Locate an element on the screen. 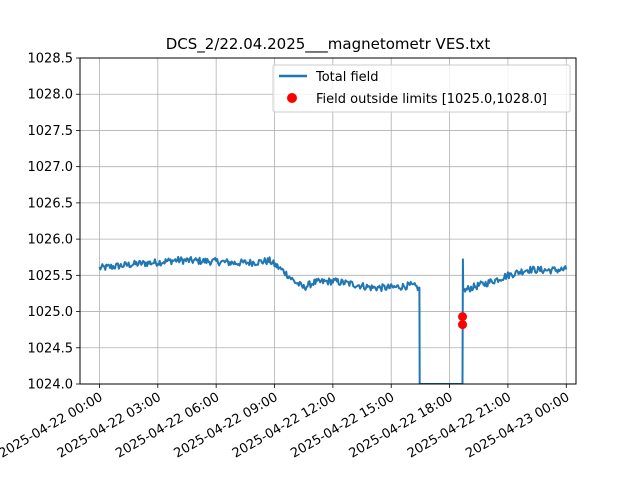 The image size is (640, 480). y-tick-label: 1024.5 is located at coordinates (51, 348).